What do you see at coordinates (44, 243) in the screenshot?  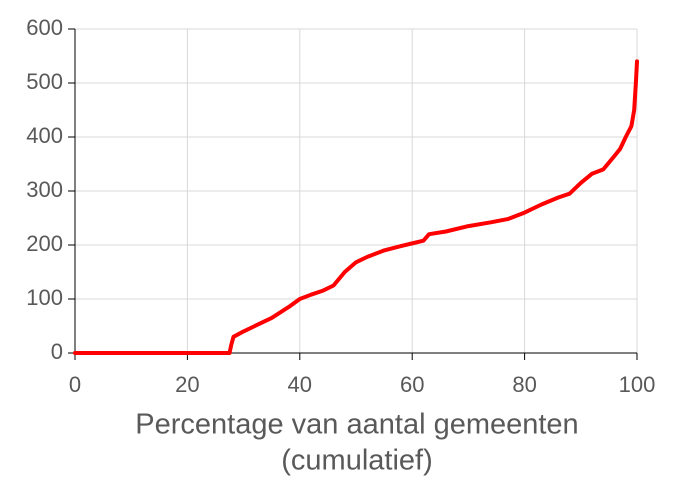 I see `y-tick-label: 200` at bounding box center [44, 243].